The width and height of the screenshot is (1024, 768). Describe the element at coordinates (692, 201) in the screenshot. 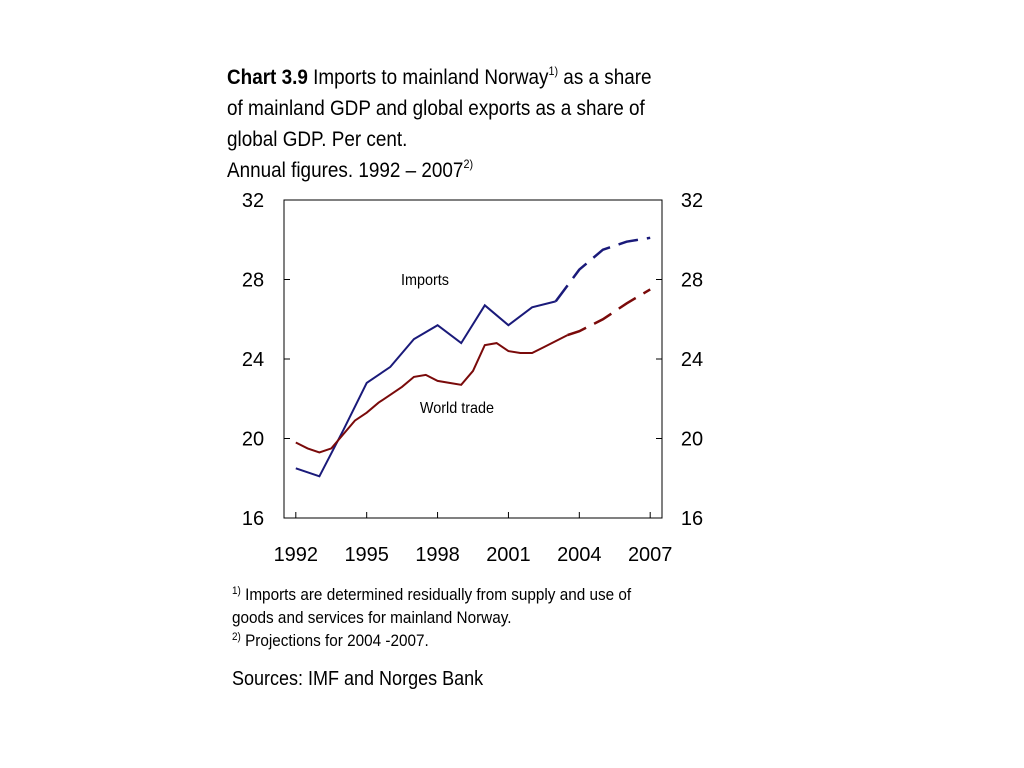

I see `y-tick-label-right: 32` at that location.